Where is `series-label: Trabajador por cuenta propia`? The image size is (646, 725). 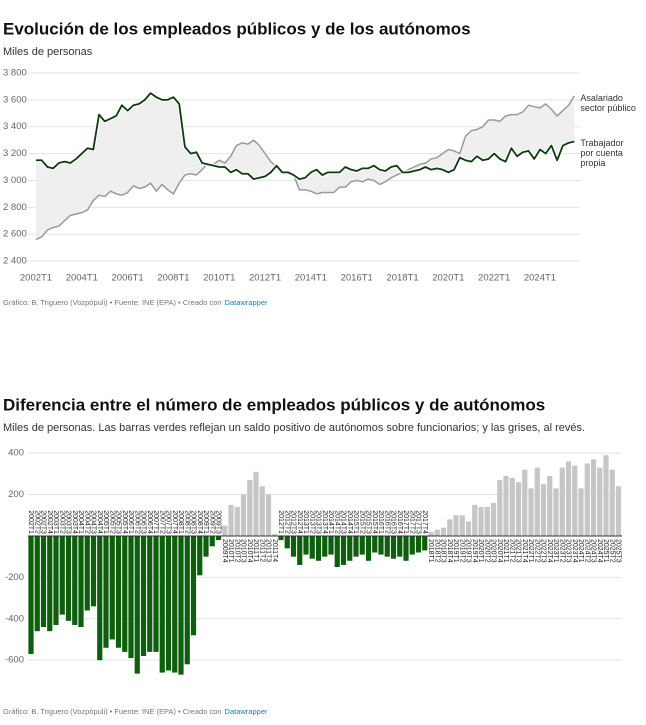
series-label: Trabajador por cuenta propia is located at coordinates (601, 153).